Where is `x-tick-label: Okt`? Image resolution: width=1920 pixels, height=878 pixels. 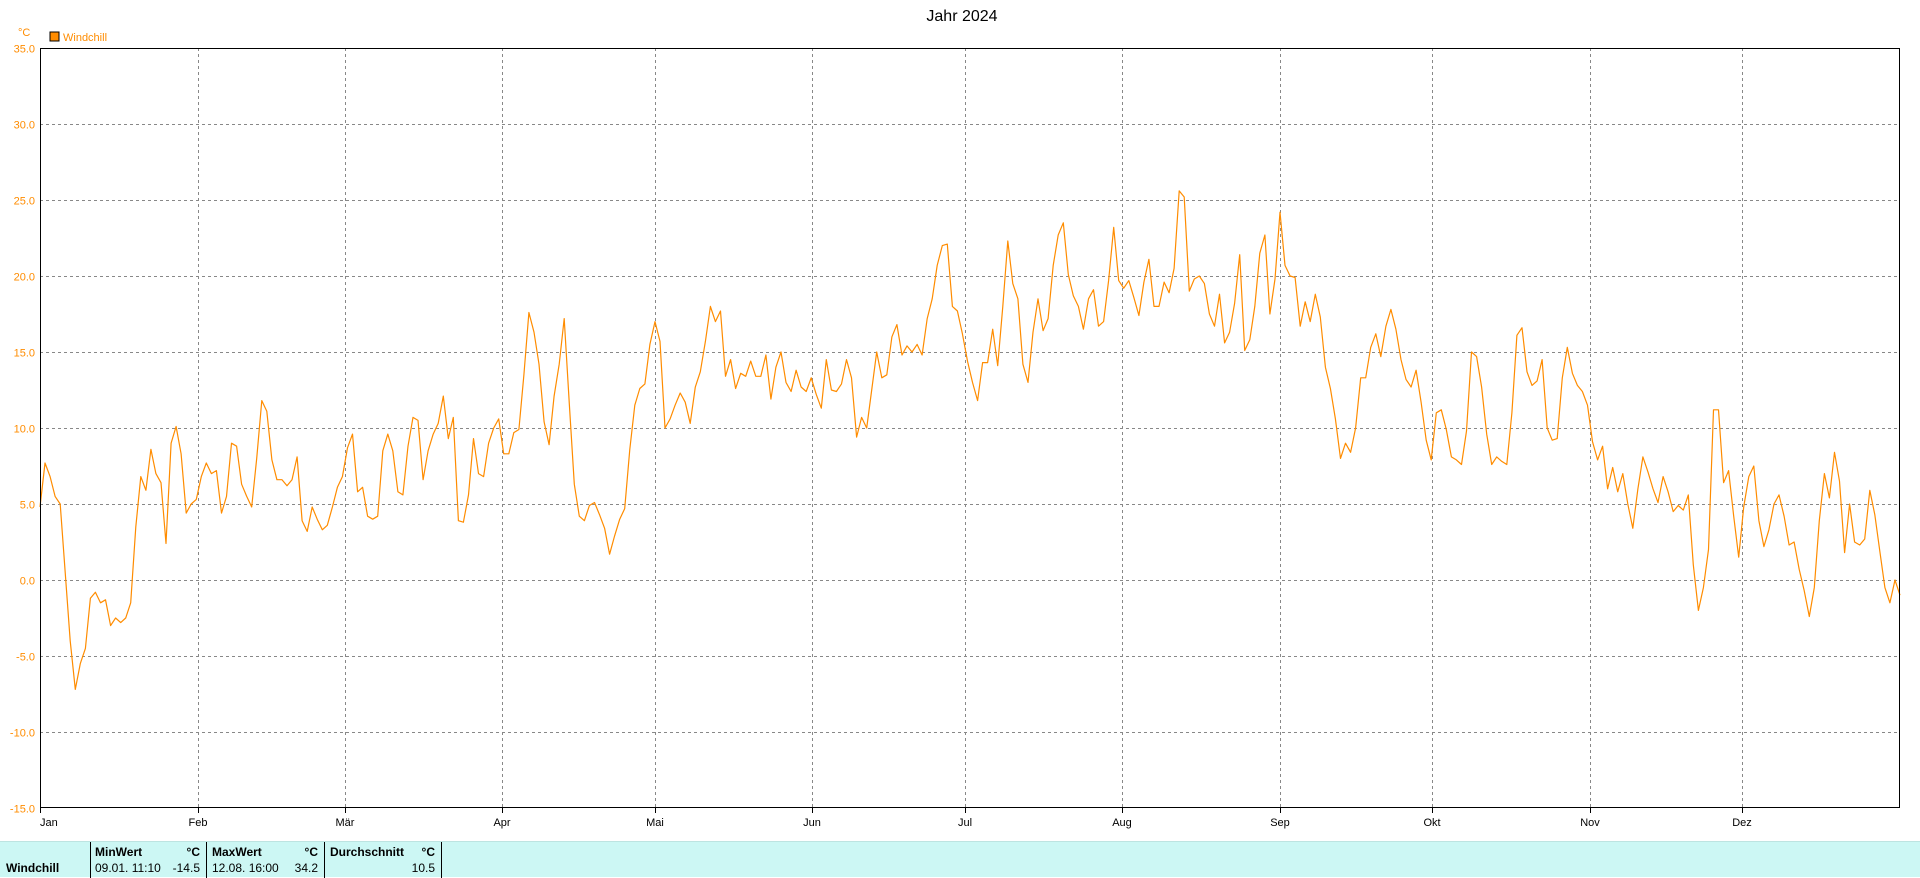
x-tick-label: Okt is located at coordinates (1431, 823).